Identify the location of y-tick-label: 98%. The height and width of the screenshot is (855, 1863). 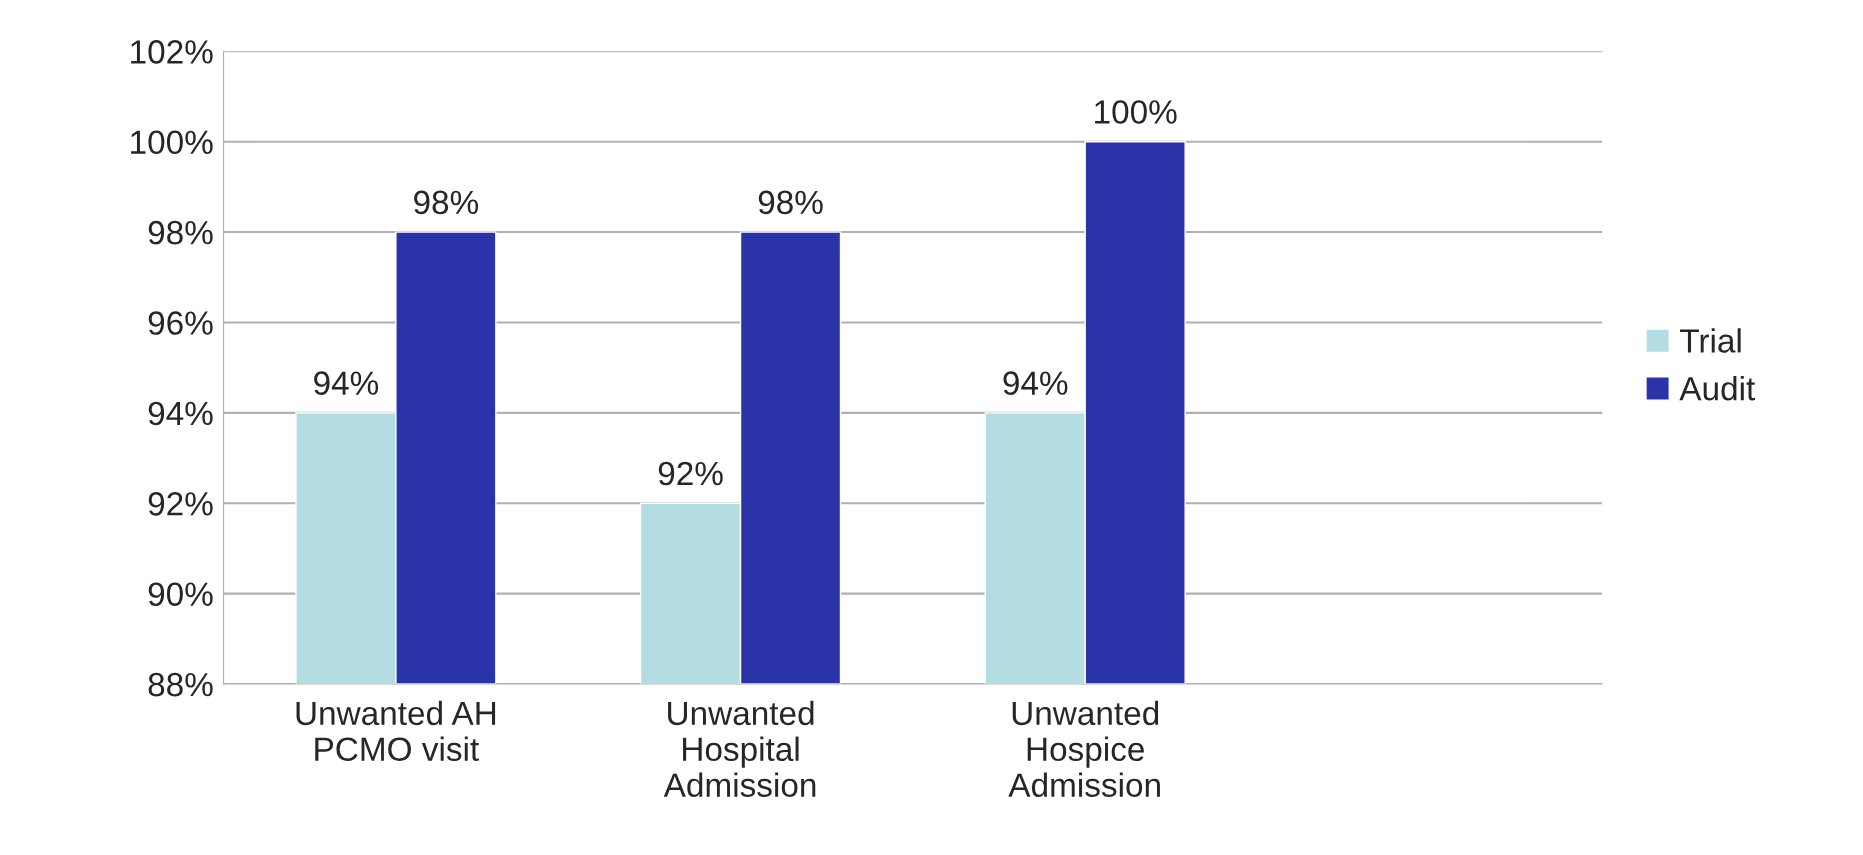
(180, 232).